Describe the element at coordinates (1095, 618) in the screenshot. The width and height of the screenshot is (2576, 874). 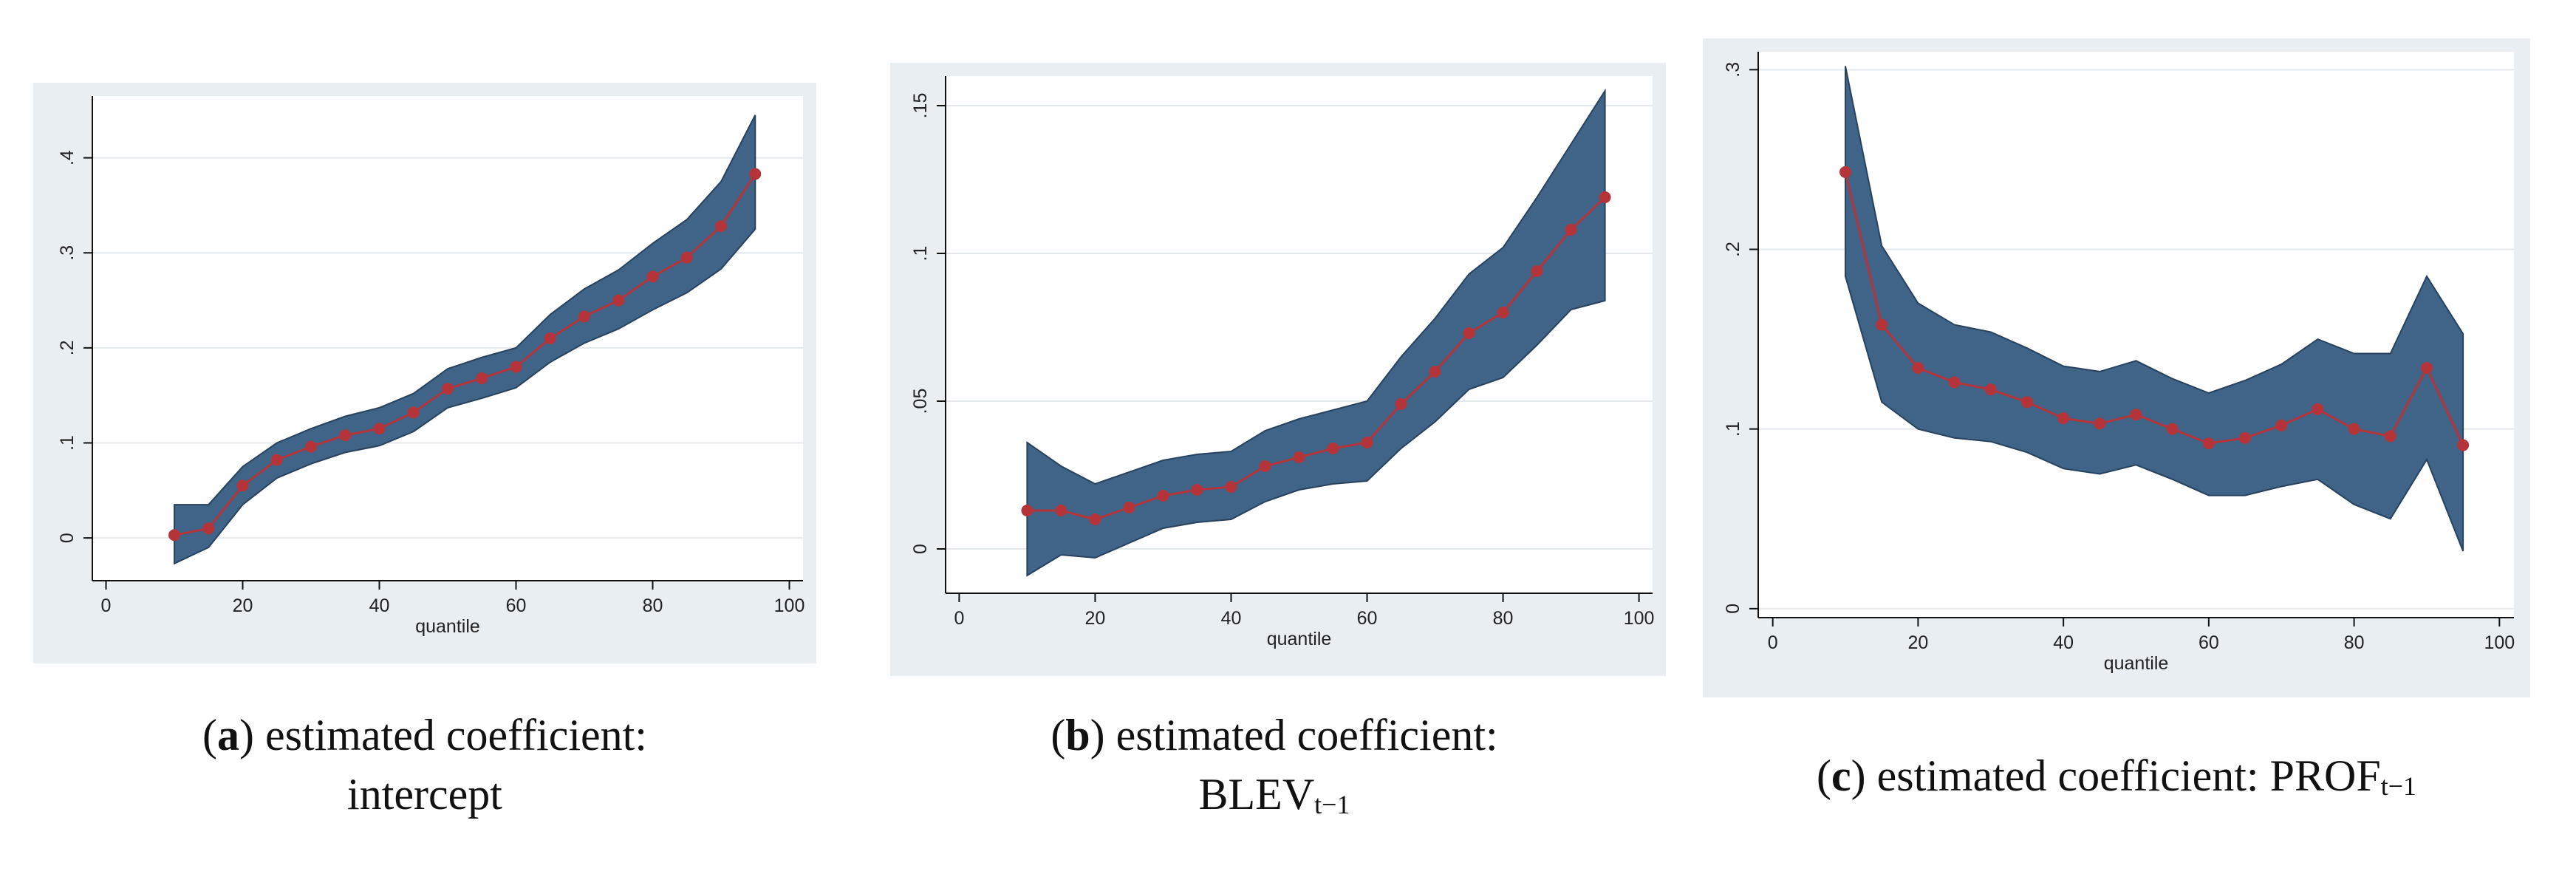
I see `chart-b-x-tick-label: 20` at that location.